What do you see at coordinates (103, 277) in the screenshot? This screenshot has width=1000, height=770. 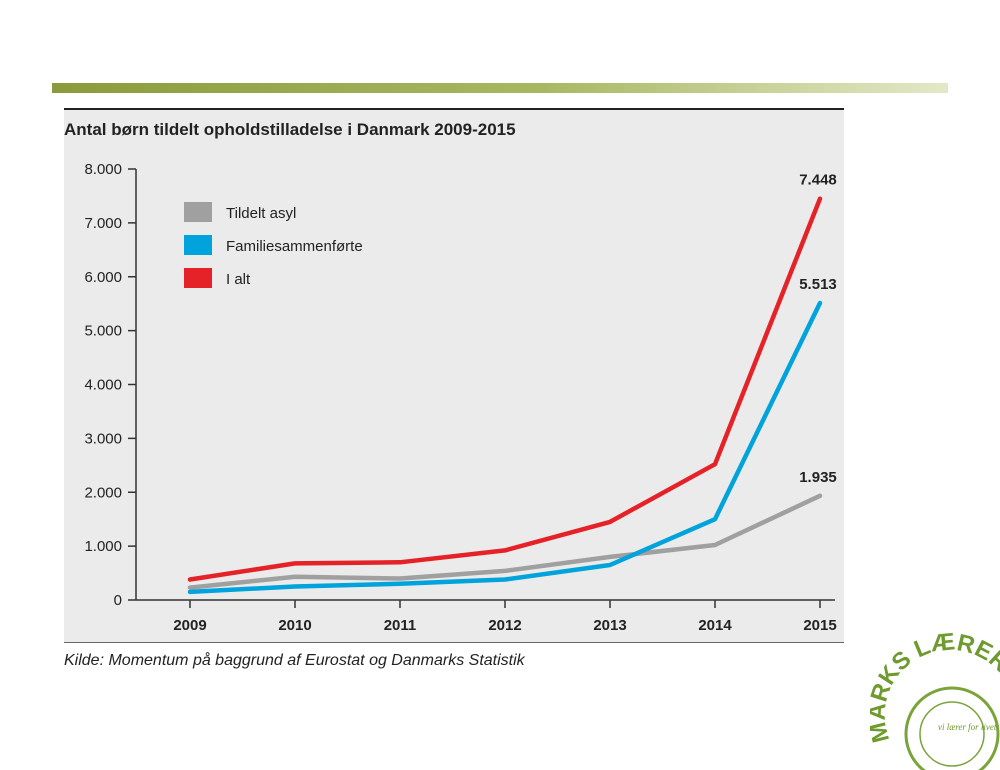 I see `y-tick-label: 6.000` at bounding box center [103, 277].